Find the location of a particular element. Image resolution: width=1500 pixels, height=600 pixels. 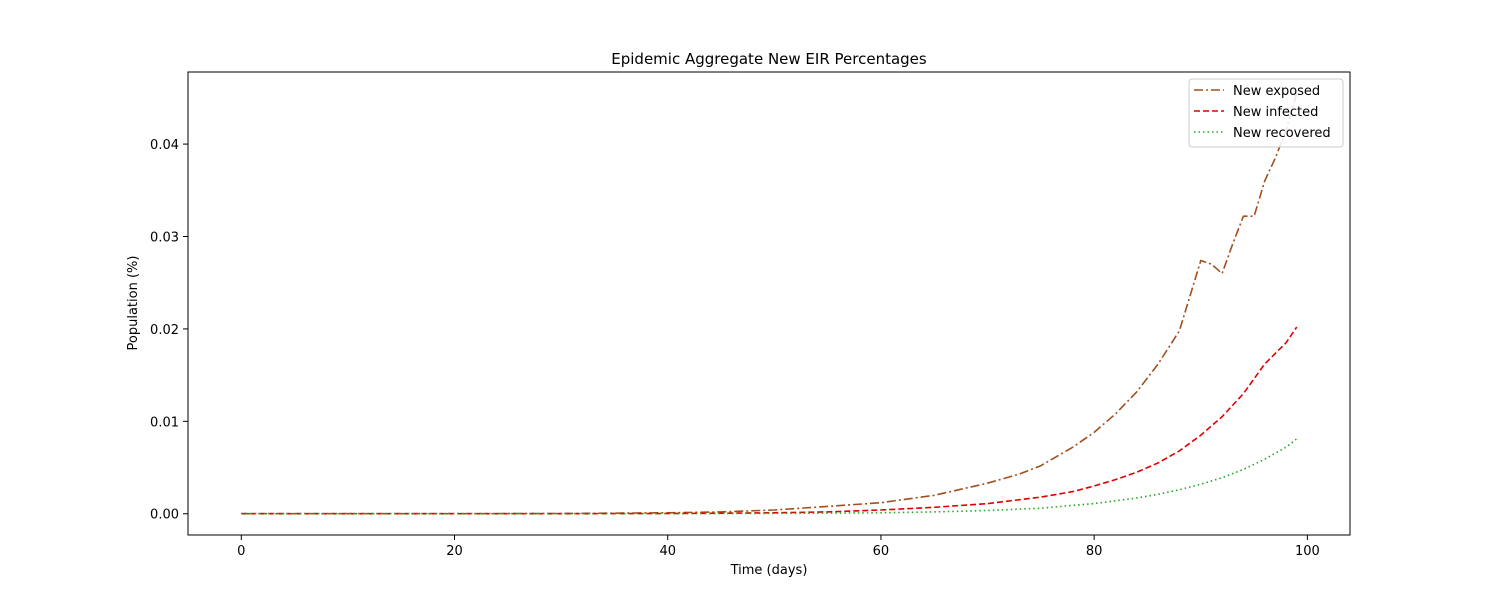

legend-label: New infected is located at coordinates (1275, 112).